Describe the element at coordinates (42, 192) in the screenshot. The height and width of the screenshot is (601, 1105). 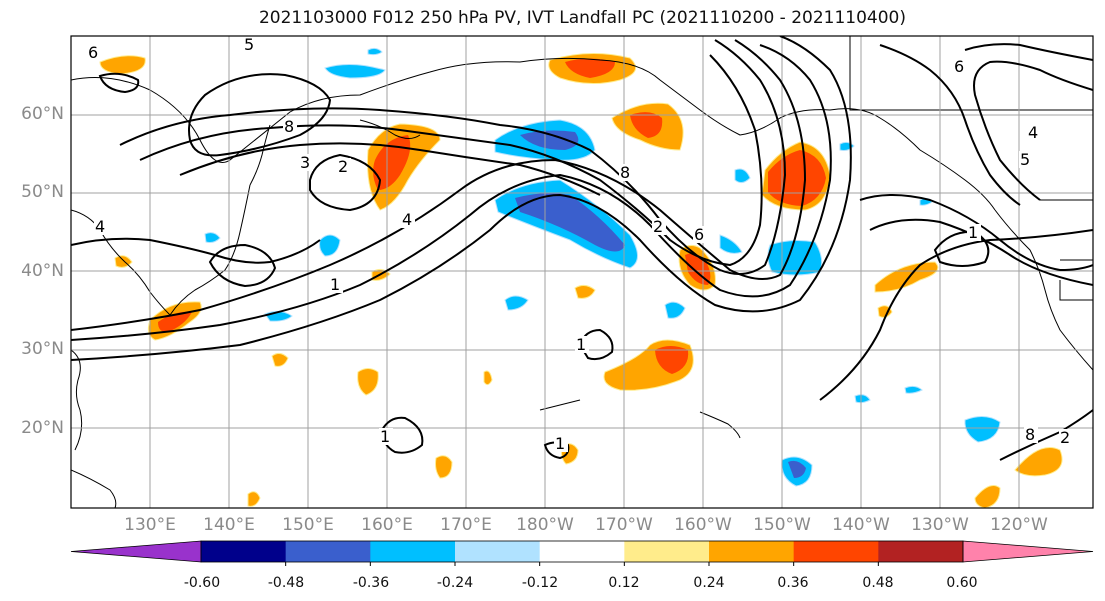
I see `lat-label-50N: 50°N` at that location.